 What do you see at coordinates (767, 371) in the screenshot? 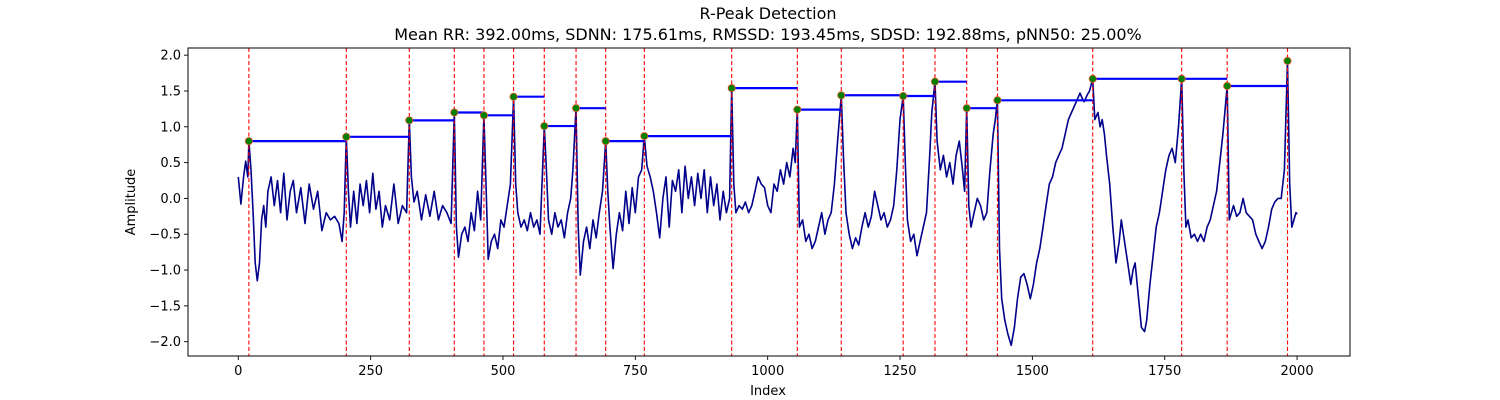
I see `x-tick-label-4: 1000` at bounding box center [767, 371].